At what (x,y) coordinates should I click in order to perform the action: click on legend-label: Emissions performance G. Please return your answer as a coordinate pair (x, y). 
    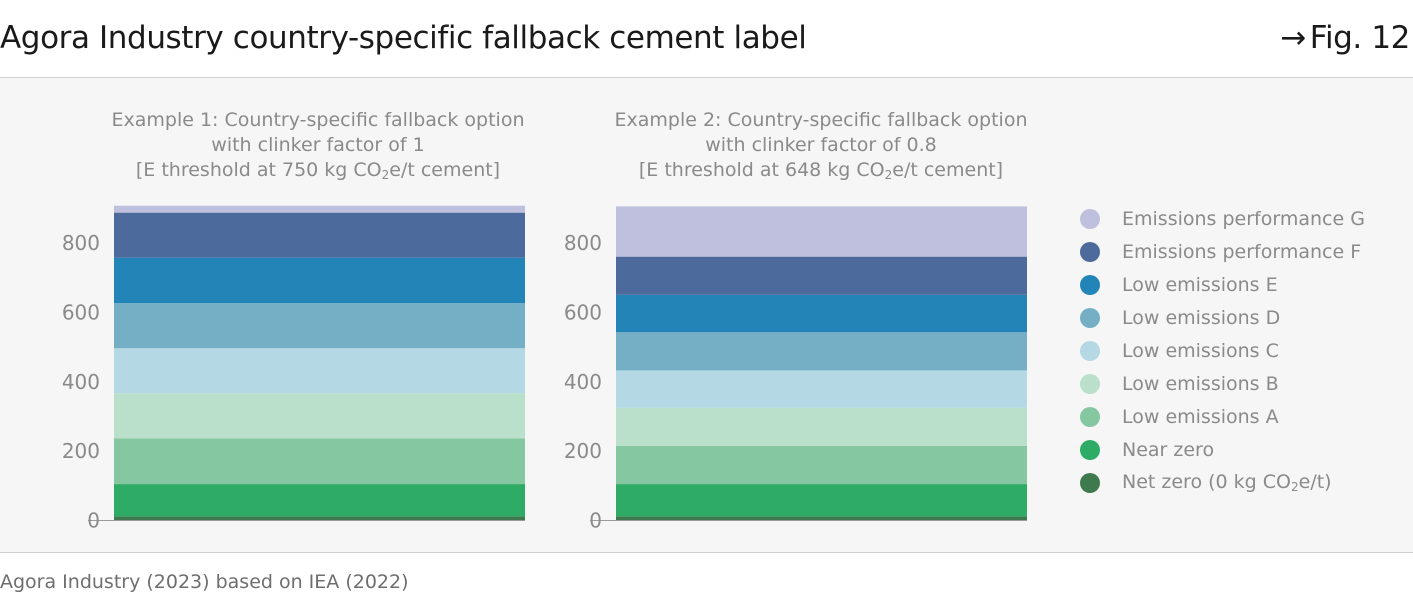
    Looking at the image, I should click on (1243, 218).